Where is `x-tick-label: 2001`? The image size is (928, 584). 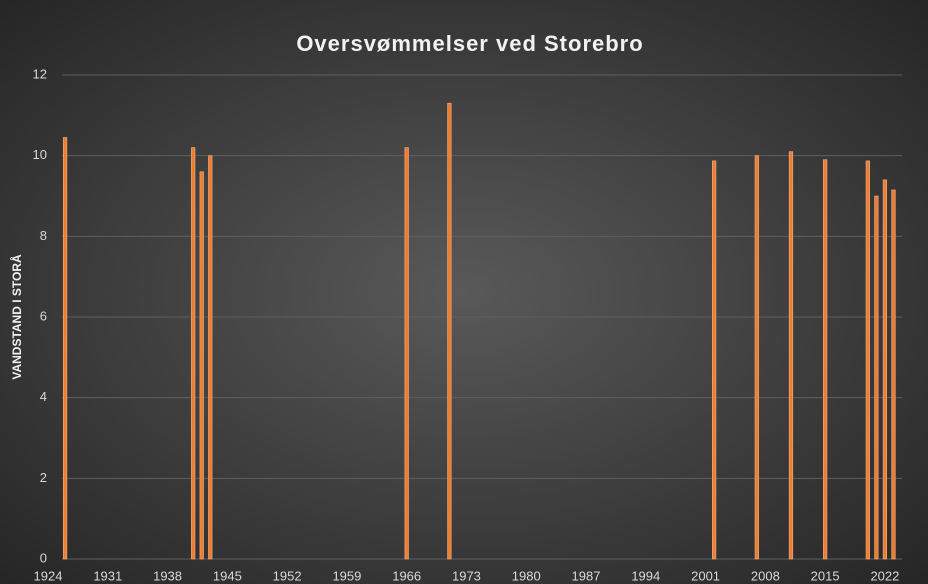
x-tick-label: 2001 is located at coordinates (705, 575).